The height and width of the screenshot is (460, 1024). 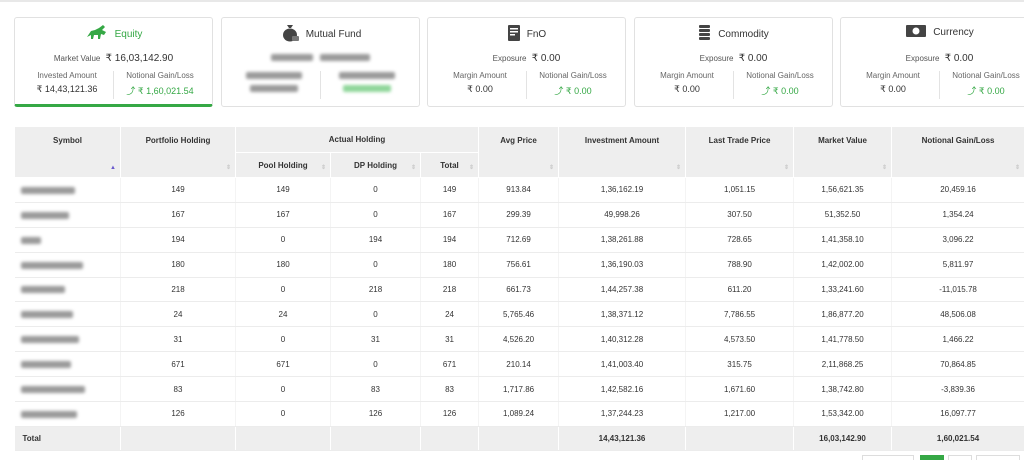 What do you see at coordinates (67, 152) in the screenshot?
I see `header-symbol: Symbol ▲` at bounding box center [67, 152].